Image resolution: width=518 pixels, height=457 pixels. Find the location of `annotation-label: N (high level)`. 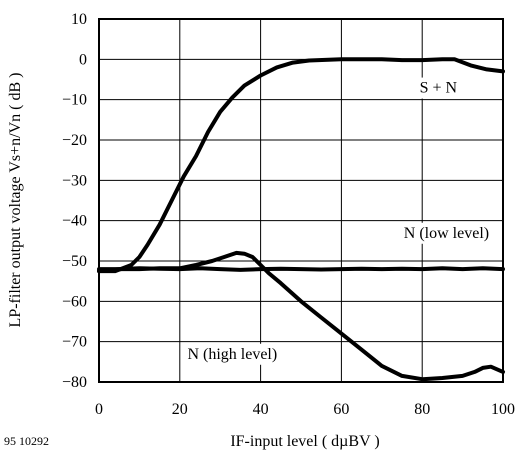

annotation-label: N (high level) is located at coordinates (232, 354).